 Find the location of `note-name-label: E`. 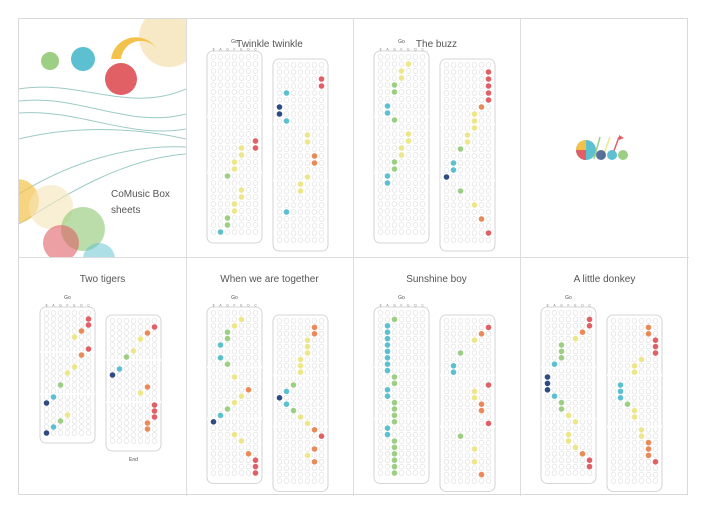

note-name-label: E is located at coordinates (408, 50).